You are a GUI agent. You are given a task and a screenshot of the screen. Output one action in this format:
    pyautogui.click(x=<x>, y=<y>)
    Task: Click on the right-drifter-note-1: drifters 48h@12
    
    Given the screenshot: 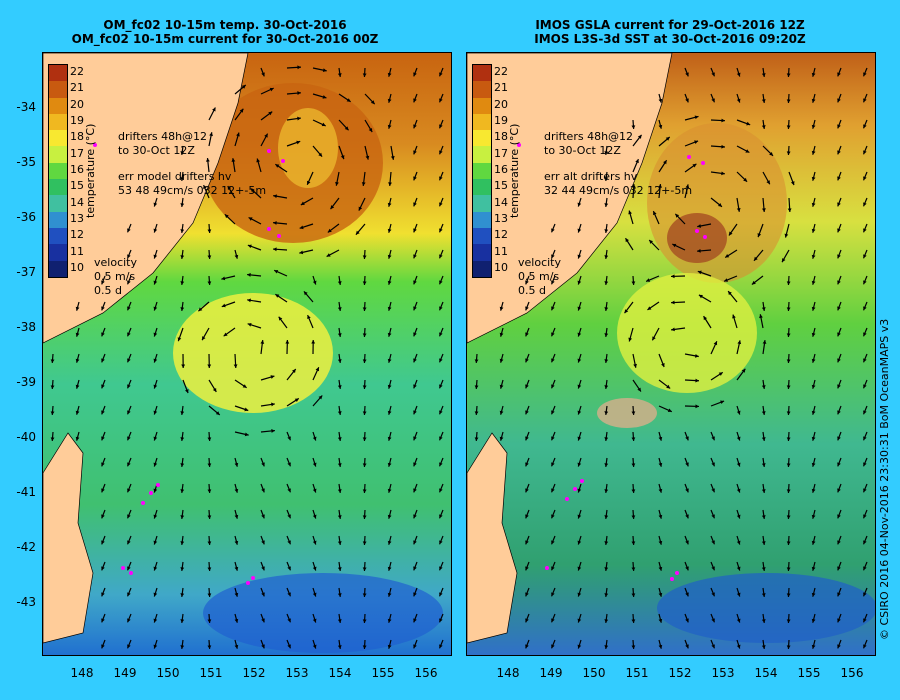 What is the action you would take?
    pyautogui.click(x=589, y=136)
    